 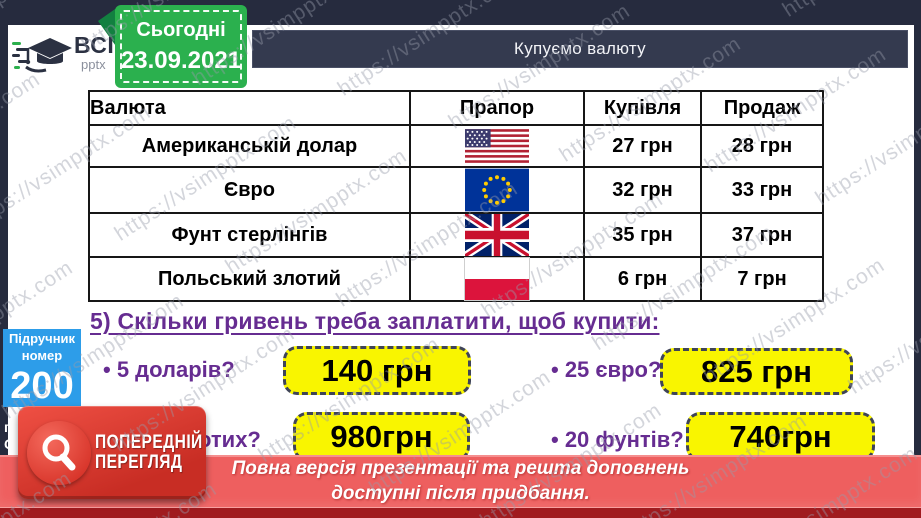 I want to click on textbook-number-box: Підручник номер 200, so click(x=42, y=368).